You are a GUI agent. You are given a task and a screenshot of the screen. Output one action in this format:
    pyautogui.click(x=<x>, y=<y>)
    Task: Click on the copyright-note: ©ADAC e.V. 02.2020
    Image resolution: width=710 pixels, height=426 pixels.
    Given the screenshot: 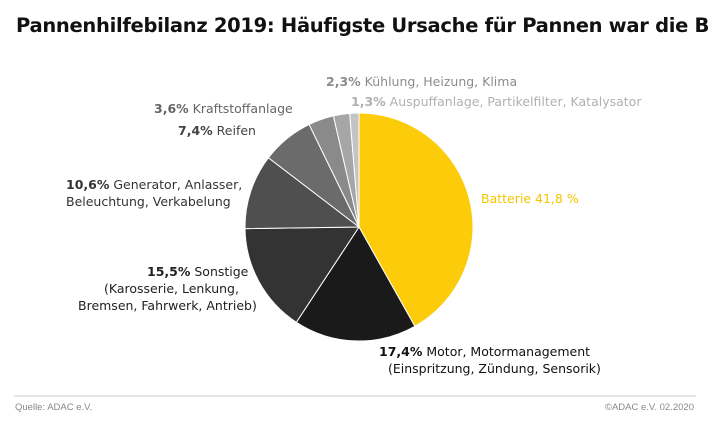 What is the action you would take?
    pyautogui.click(x=649, y=407)
    